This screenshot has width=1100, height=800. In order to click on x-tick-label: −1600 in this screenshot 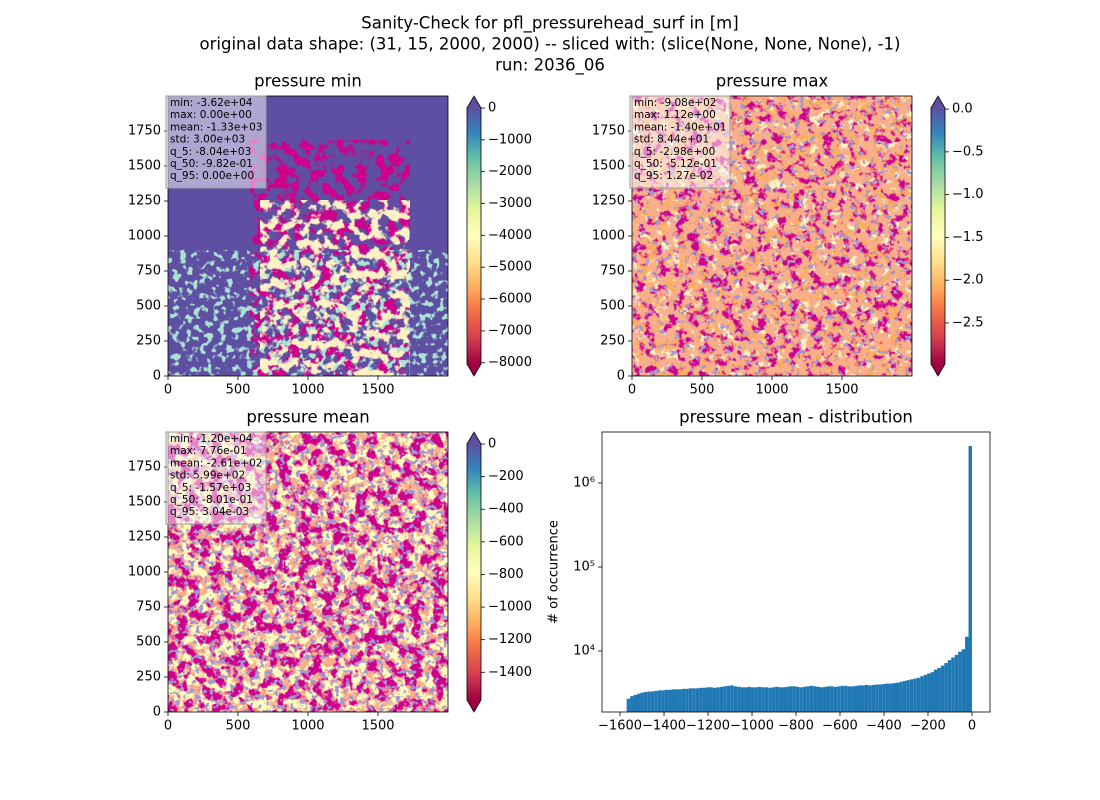, I will do `click(620, 726)`.